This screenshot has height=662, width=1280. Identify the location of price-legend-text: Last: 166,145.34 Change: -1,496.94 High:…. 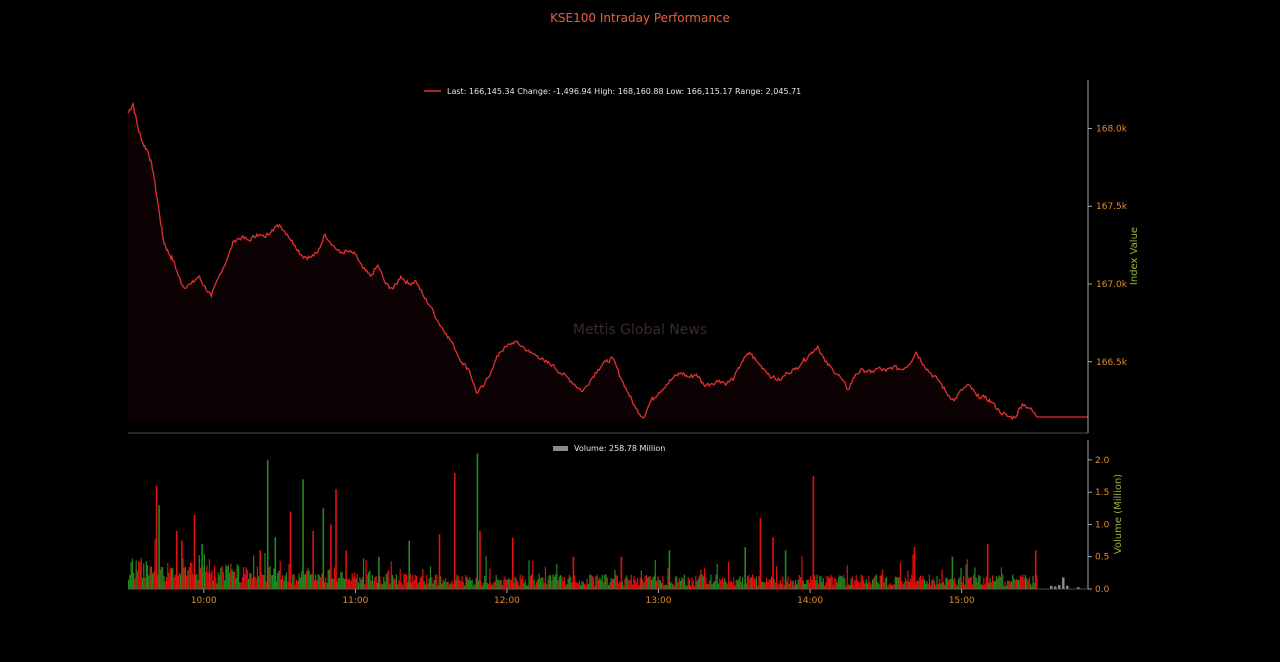
(624, 91).